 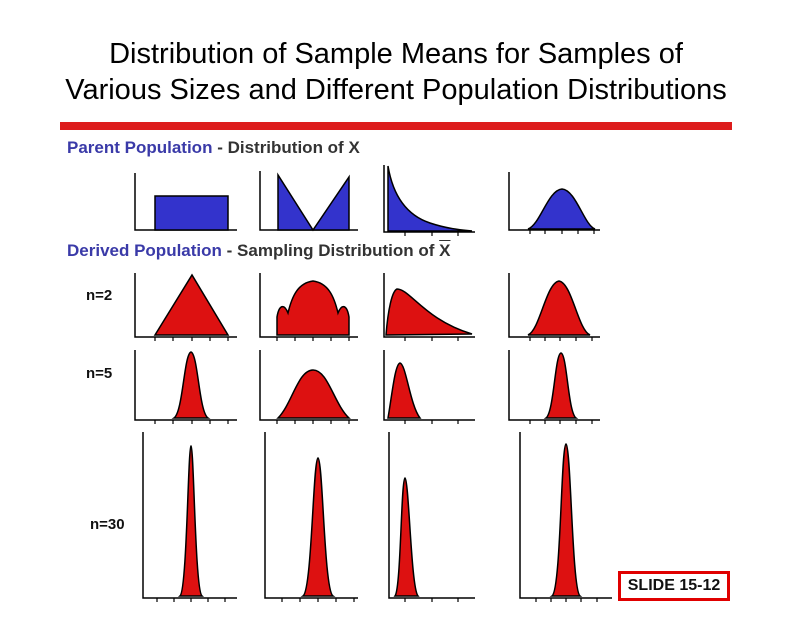 I want to click on plot-parent-normal, so click(x=554, y=203).